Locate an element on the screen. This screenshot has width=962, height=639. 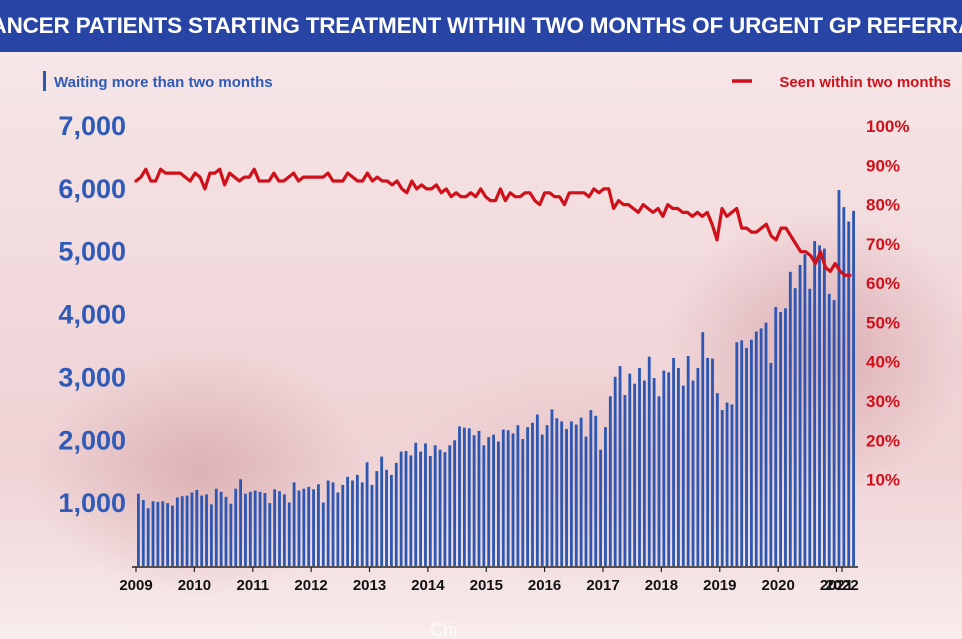
x-tick-label: 2019 is located at coordinates (719, 585).